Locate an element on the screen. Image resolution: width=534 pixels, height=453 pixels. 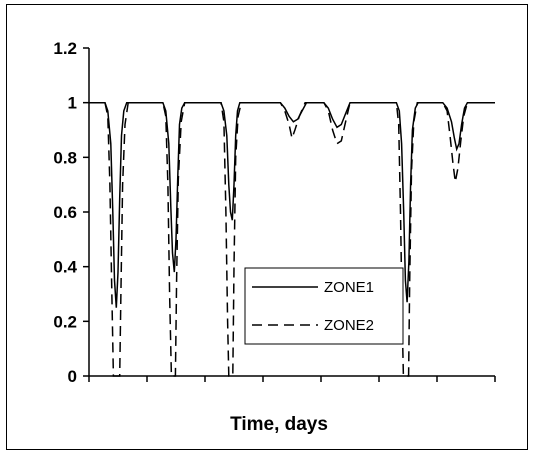
legend-label-zone2: ZONE2 is located at coordinates (349, 325).